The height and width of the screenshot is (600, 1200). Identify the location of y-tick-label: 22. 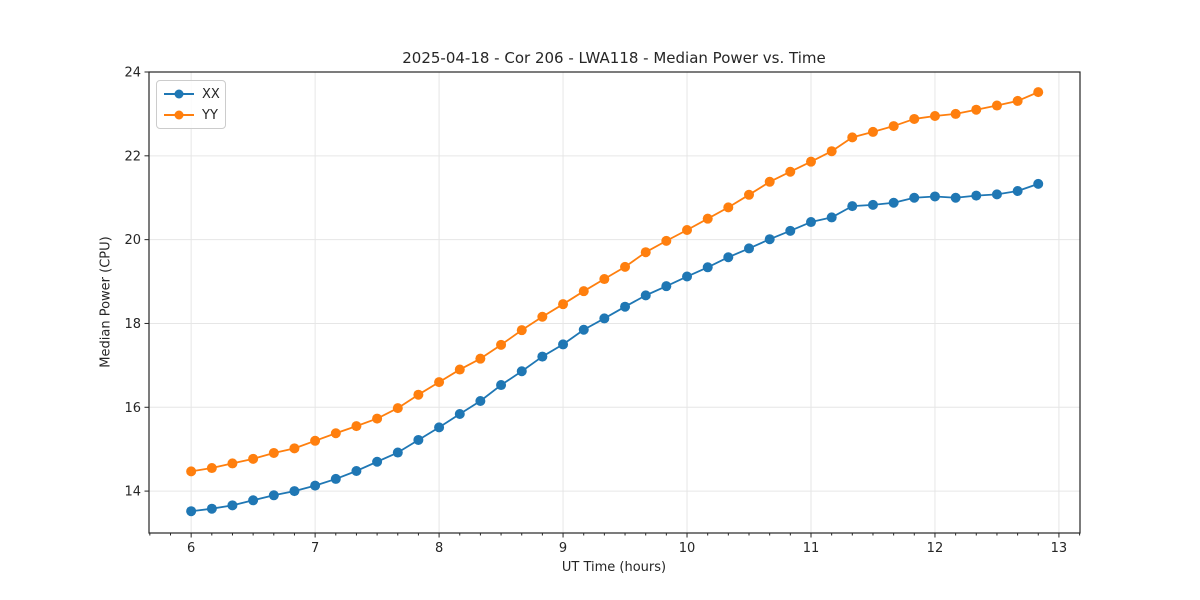
(132, 156).